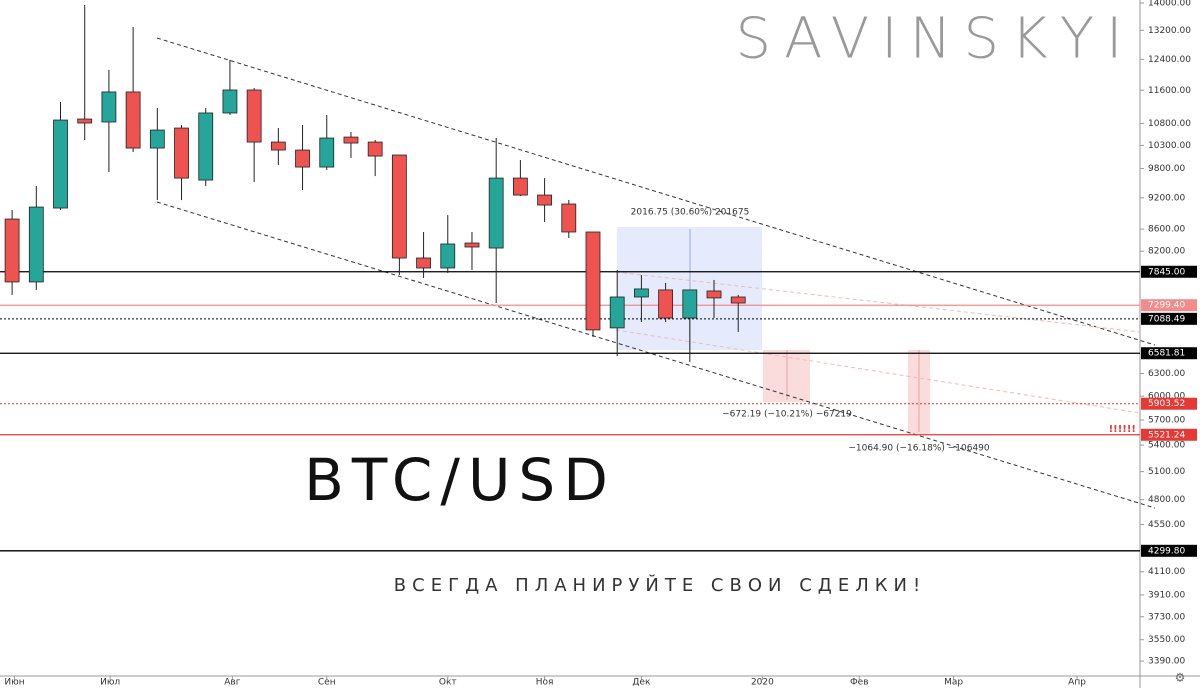  What do you see at coordinates (787, 415) in the screenshot?
I see `range-label: −672.19 (−10.21%) −67219` at bounding box center [787, 415].